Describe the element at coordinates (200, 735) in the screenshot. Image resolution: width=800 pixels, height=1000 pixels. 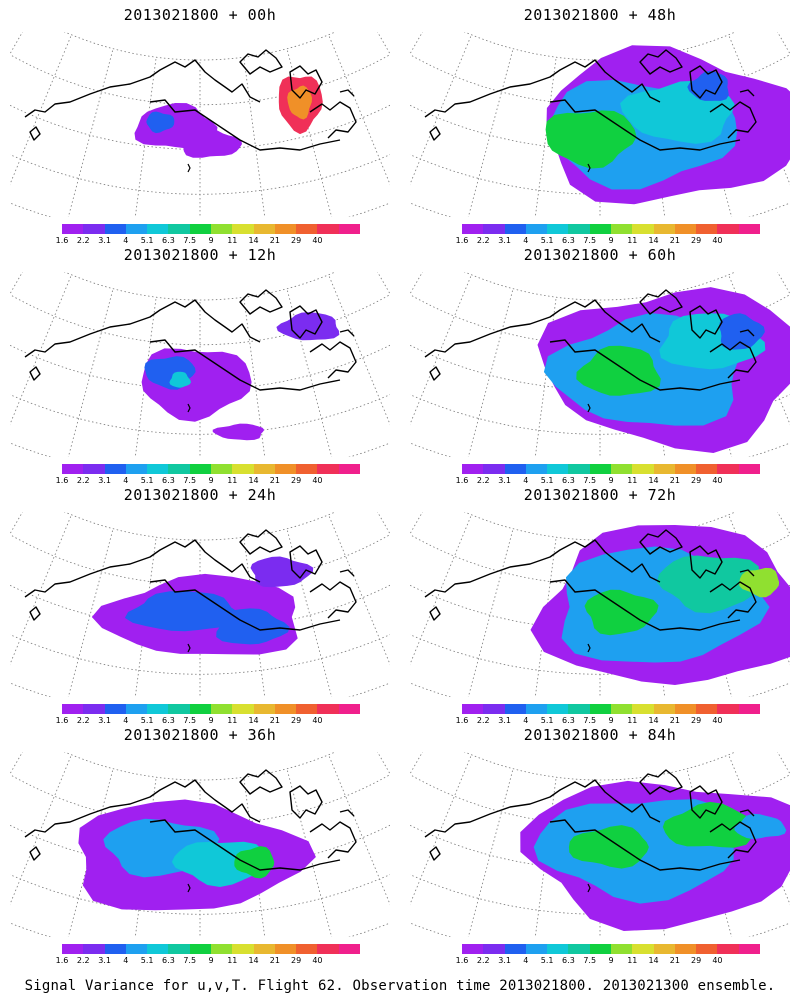
I see `panel-title: 2013021800 + 36h` at that location.